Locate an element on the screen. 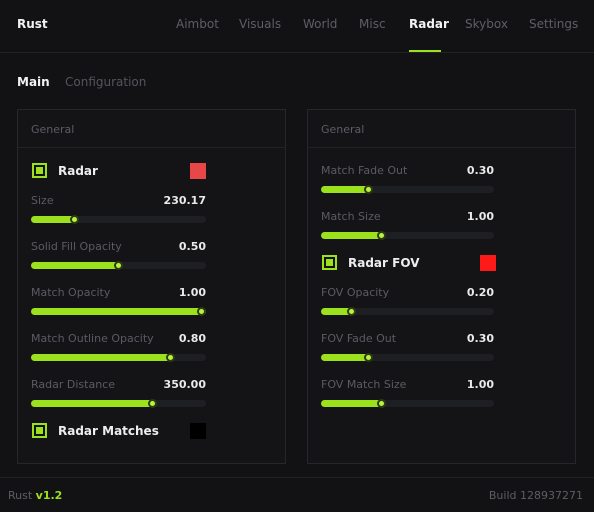 The width and height of the screenshot is (594, 512). solid-fill-opacity-label: Solid Fill Opacity is located at coordinates (76, 246).